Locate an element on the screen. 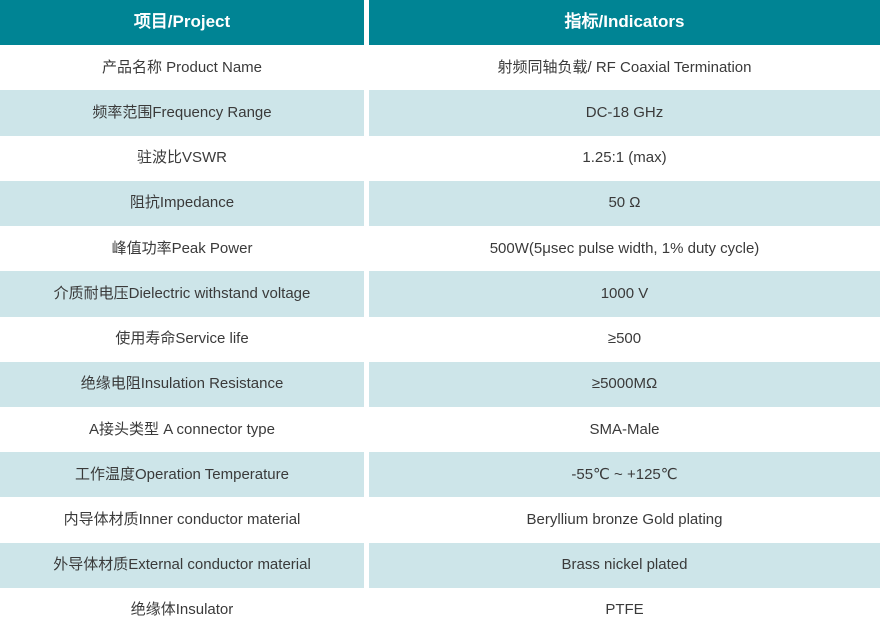 This screenshot has height=633, width=880. row-label: 驻波比VSWR is located at coordinates (182, 158).